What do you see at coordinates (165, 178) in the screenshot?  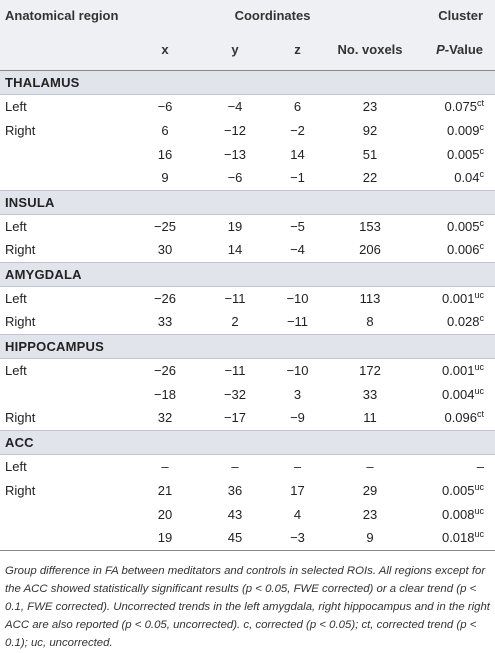 I see `cell-x: 9` at bounding box center [165, 178].